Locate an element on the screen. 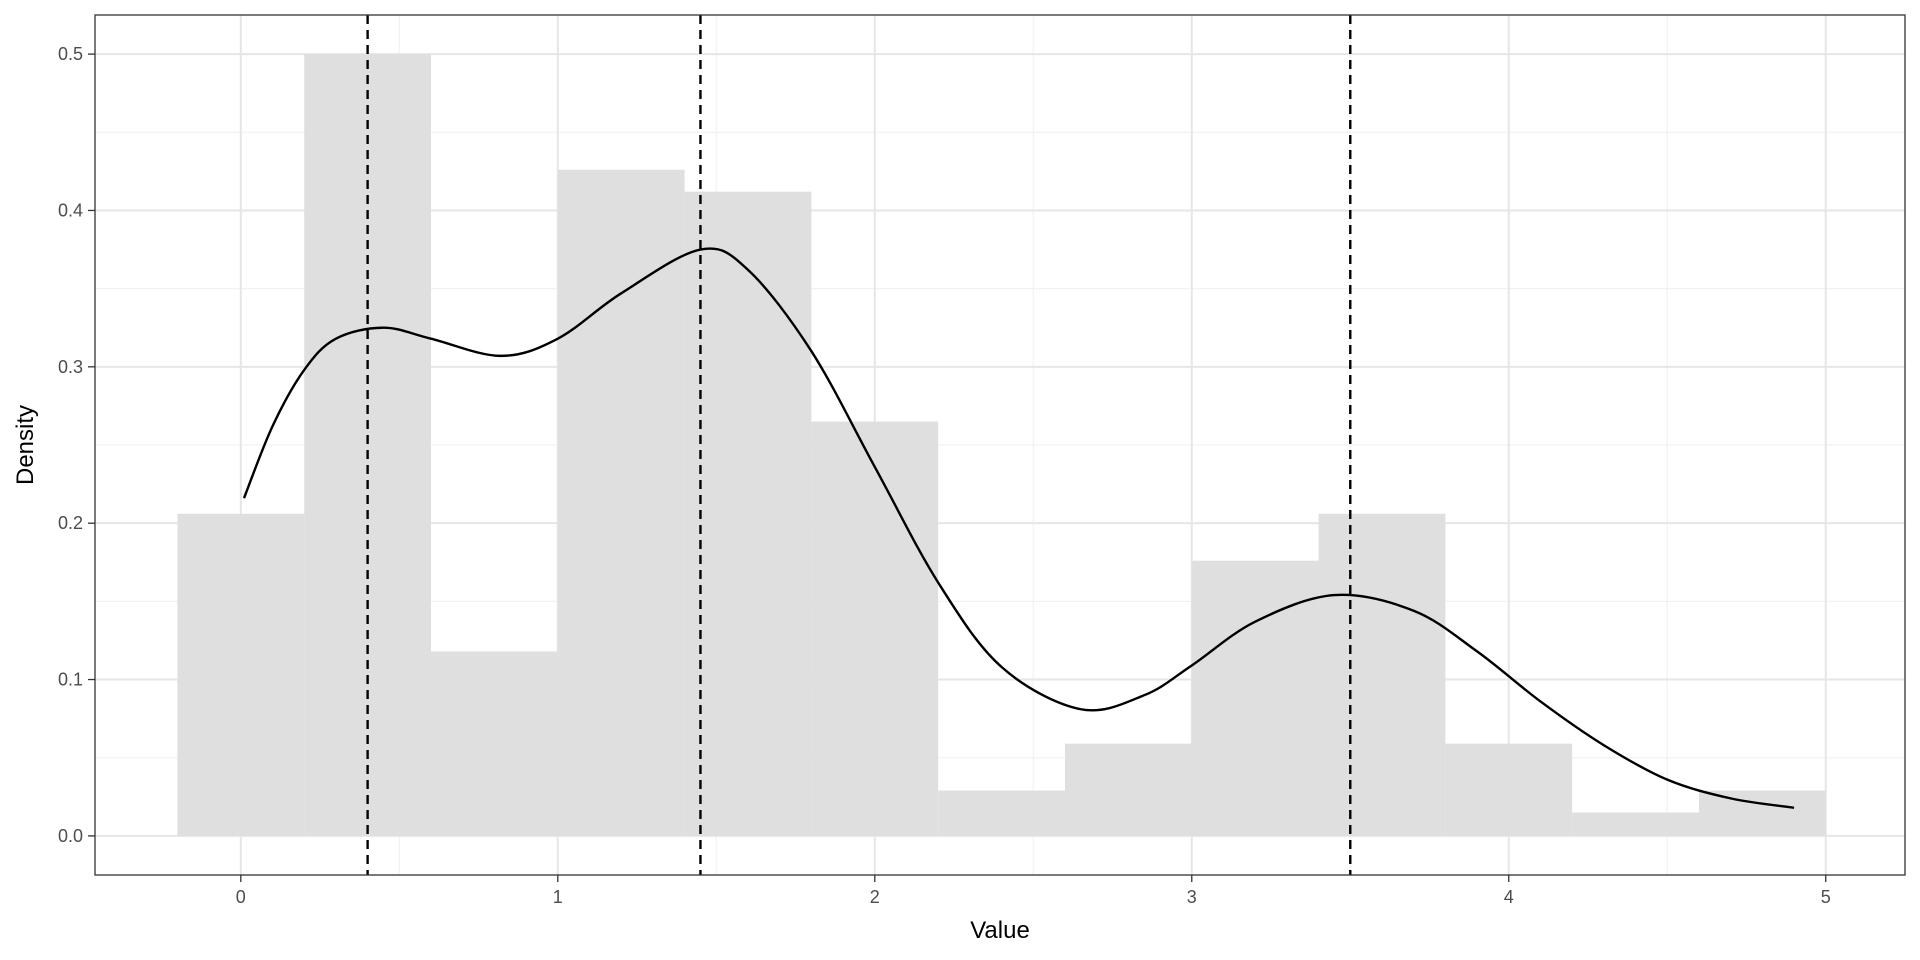 The image size is (1920, 960). y-tick-label: 0.3 is located at coordinates (70, 367).